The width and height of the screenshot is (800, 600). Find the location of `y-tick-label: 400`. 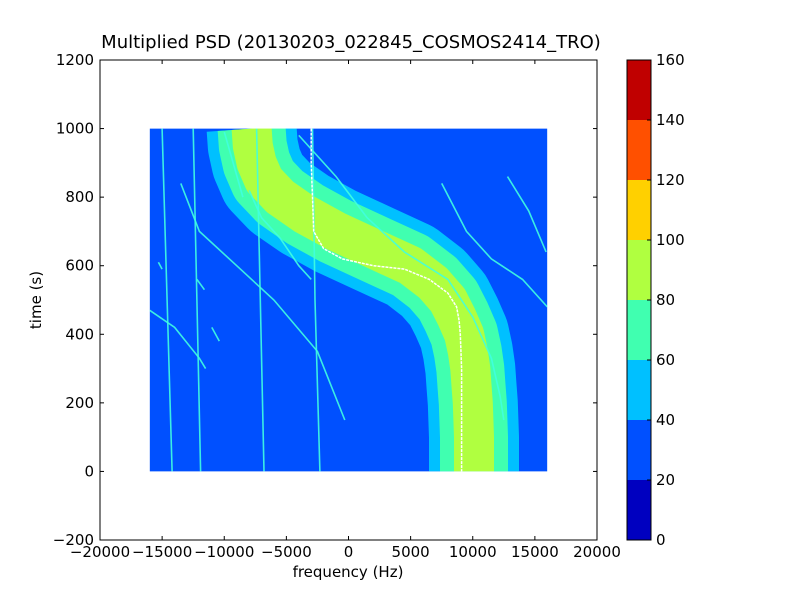

y-tick-label: 400 is located at coordinates (79, 334).